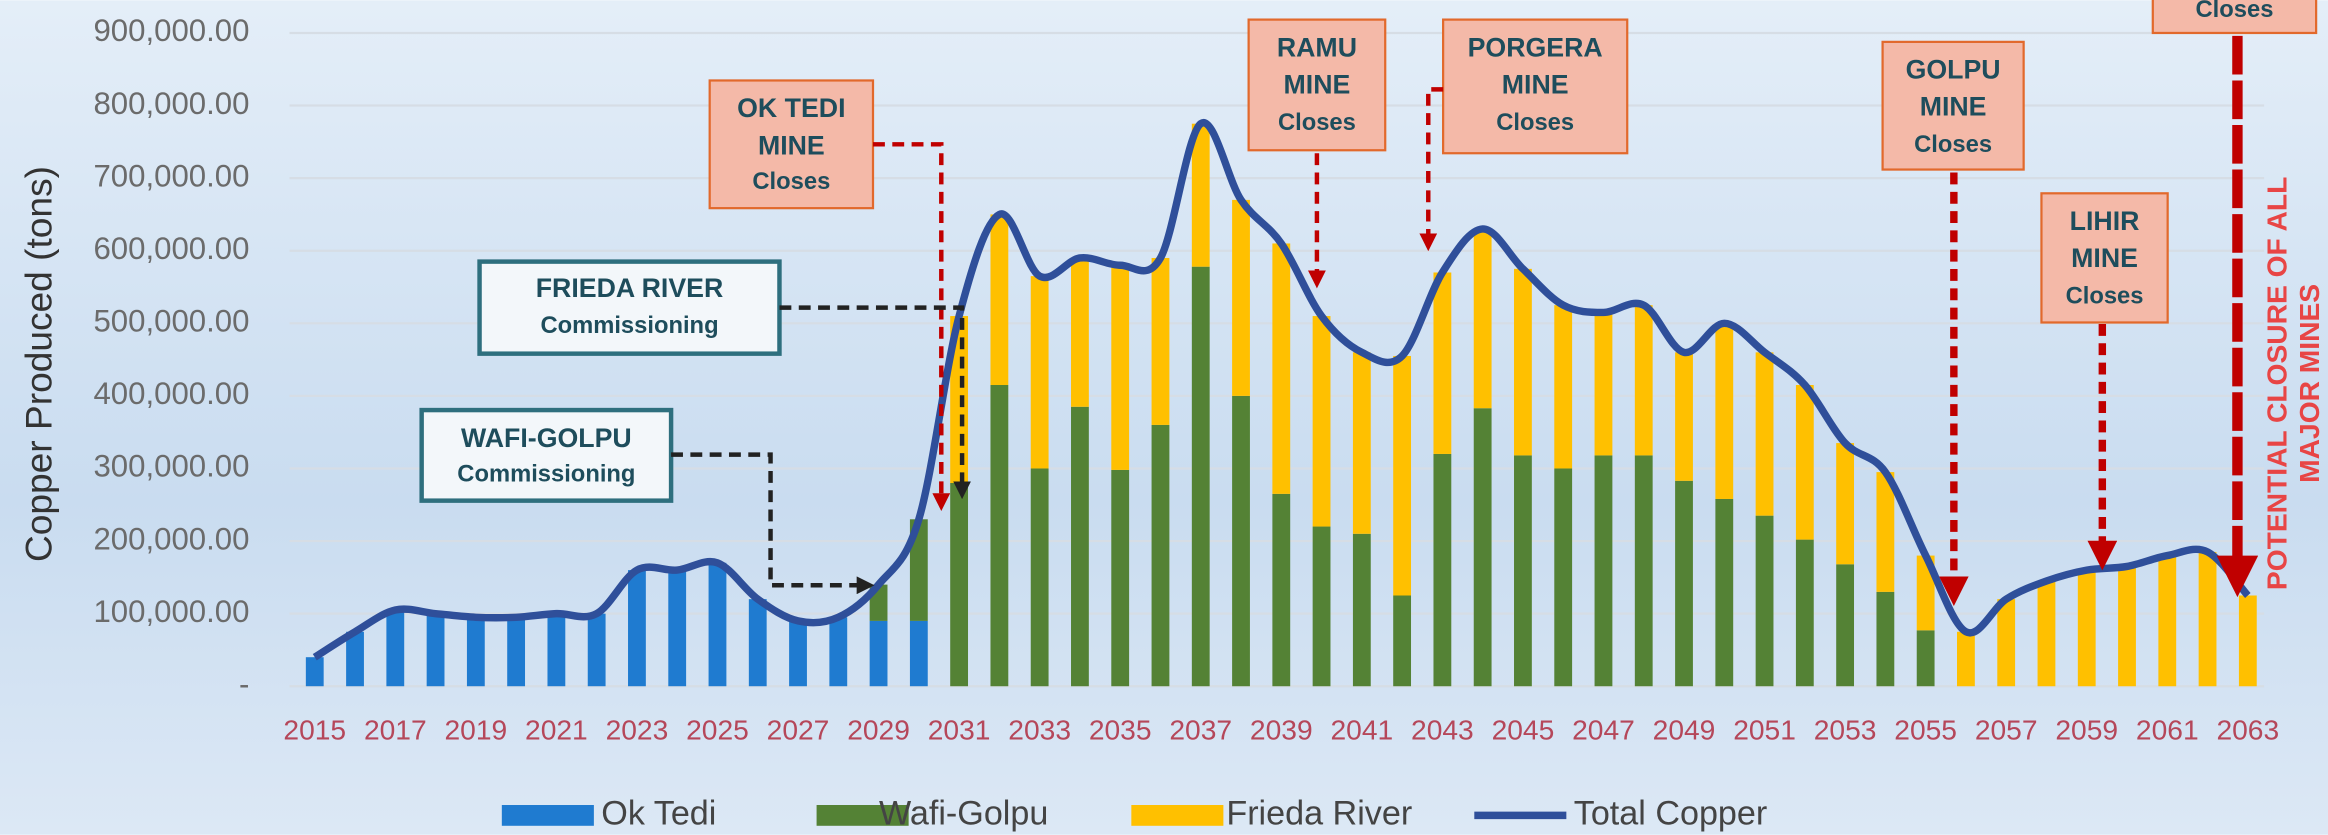 The height and width of the screenshot is (835, 2328). Describe the element at coordinates (171, 538) in the screenshot. I see `y-tick-label: 200,000.00` at that location.